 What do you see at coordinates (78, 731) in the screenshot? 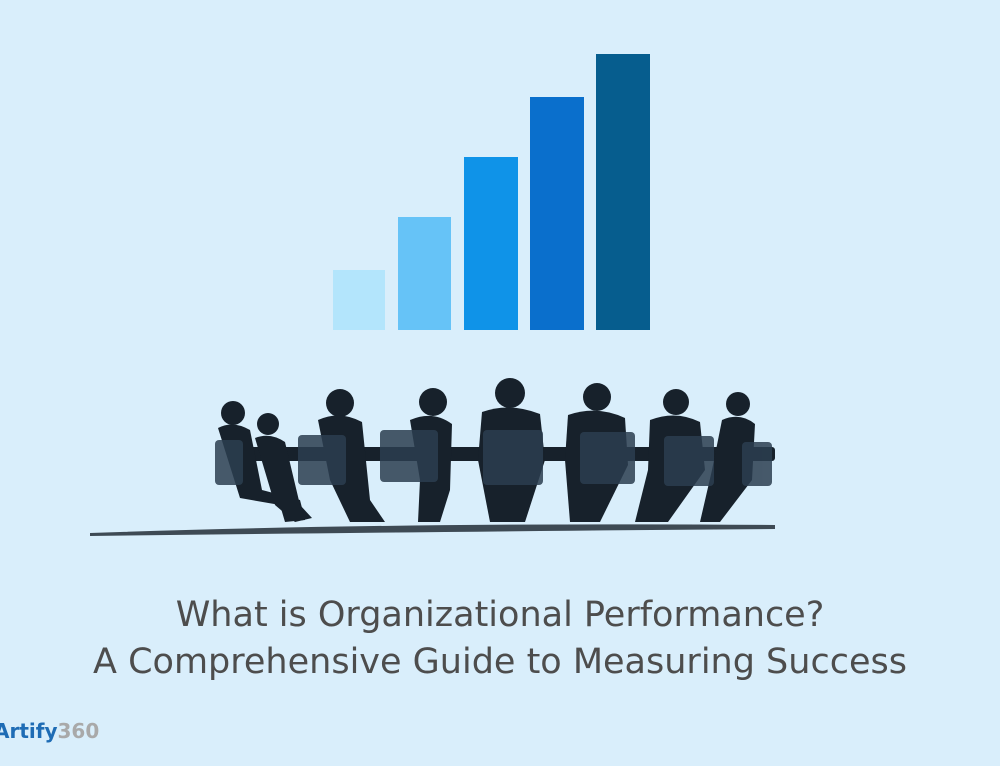
I see `logo-suffix: 360` at bounding box center [78, 731].